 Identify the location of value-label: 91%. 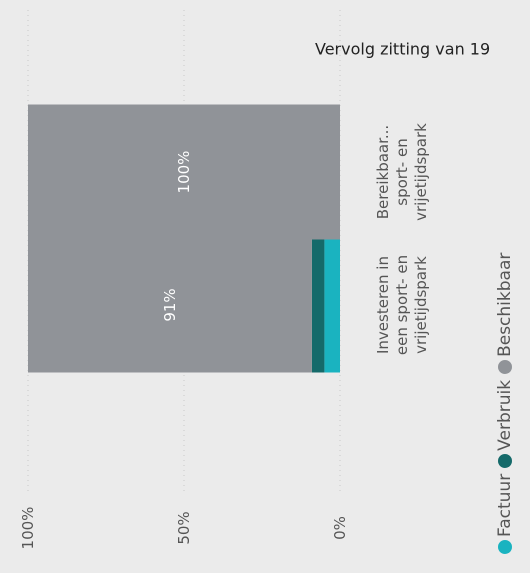
(169, 305).